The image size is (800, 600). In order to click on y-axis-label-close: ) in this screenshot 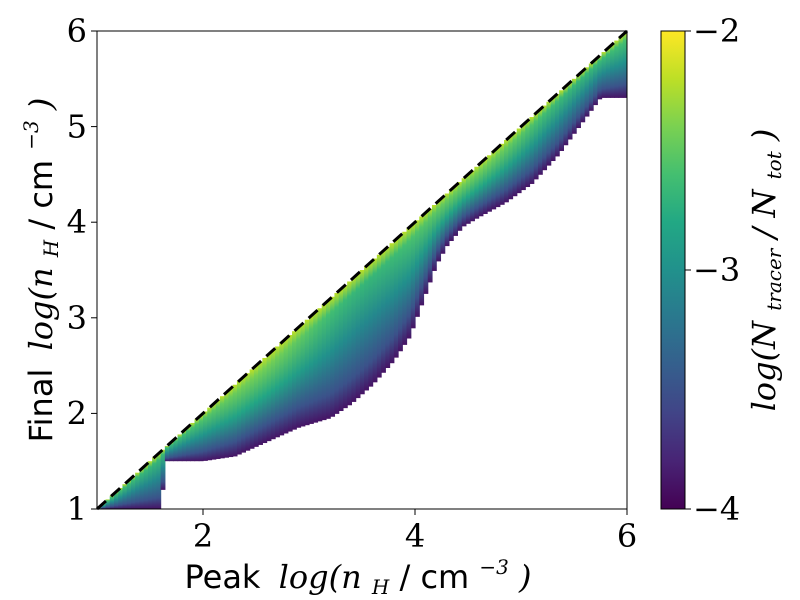, I will do `click(41, 104)`.